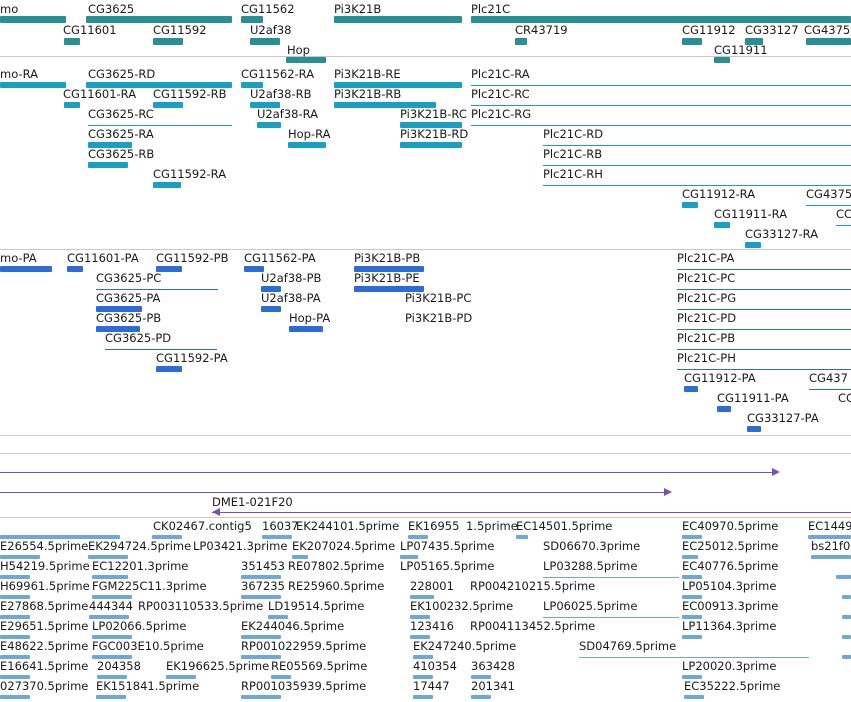 The height and width of the screenshot is (702, 851). I want to click on est-label: EC12201.3prime, so click(140, 566).